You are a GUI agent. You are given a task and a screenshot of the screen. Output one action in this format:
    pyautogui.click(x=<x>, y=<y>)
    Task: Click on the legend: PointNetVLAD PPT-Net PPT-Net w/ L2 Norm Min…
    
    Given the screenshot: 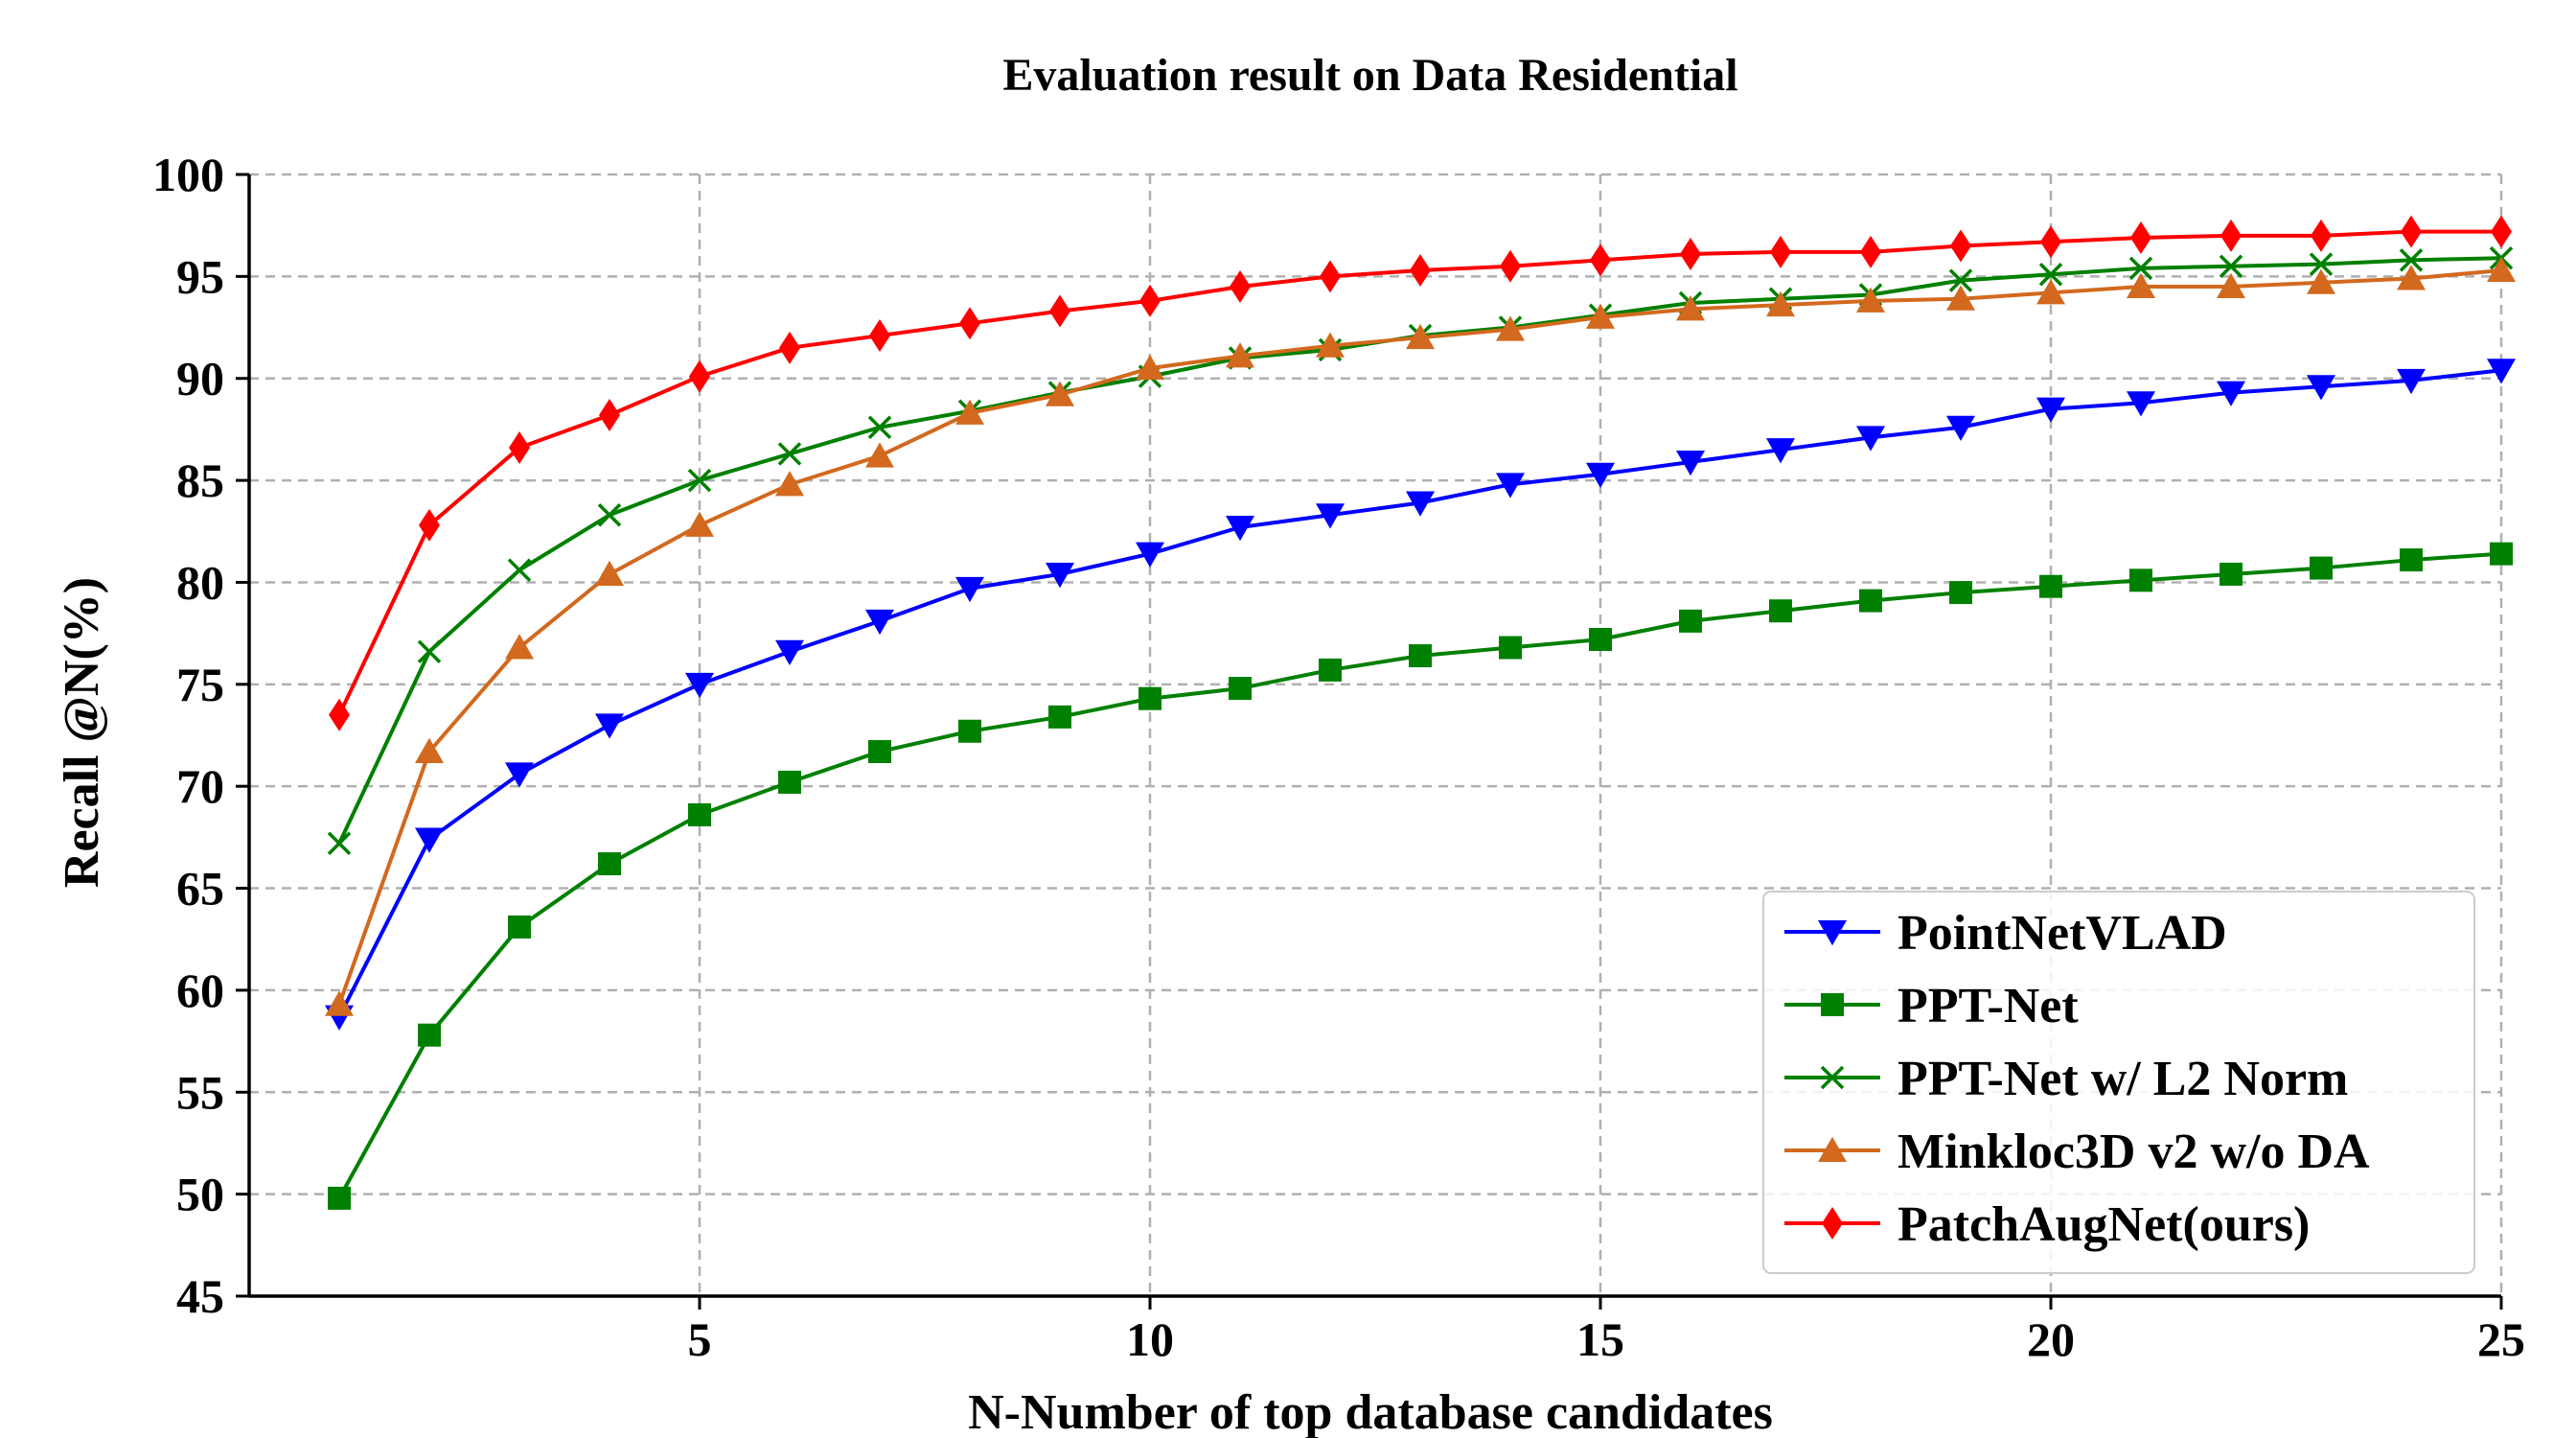 What is the action you would take?
    pyautogui.click(x=2118, y=1082)
    